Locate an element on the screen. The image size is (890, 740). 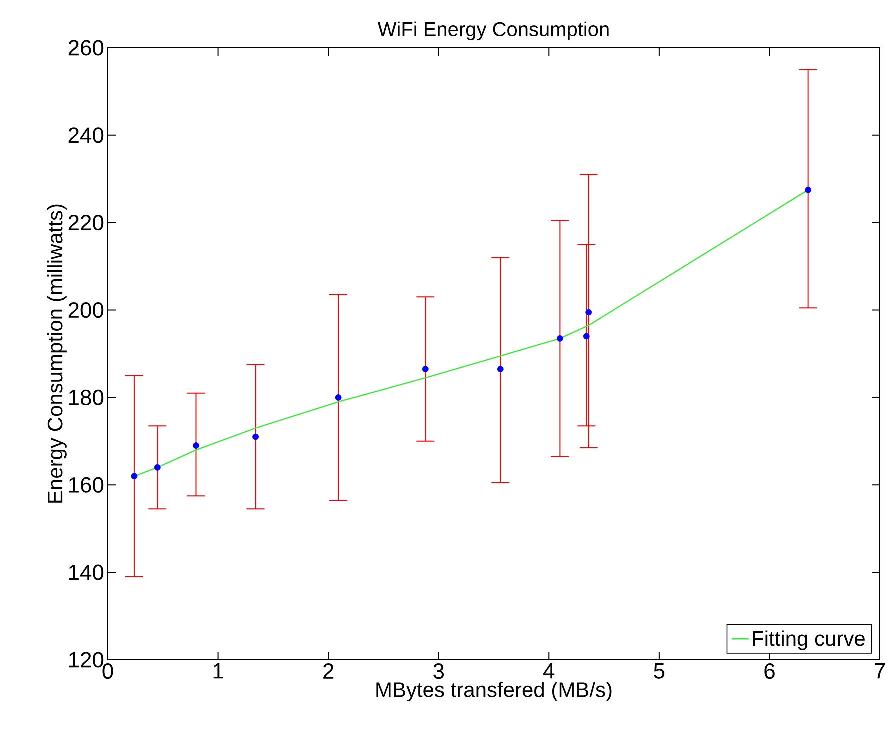
y-tick-label: 240 is located at coordinates (86, 136).